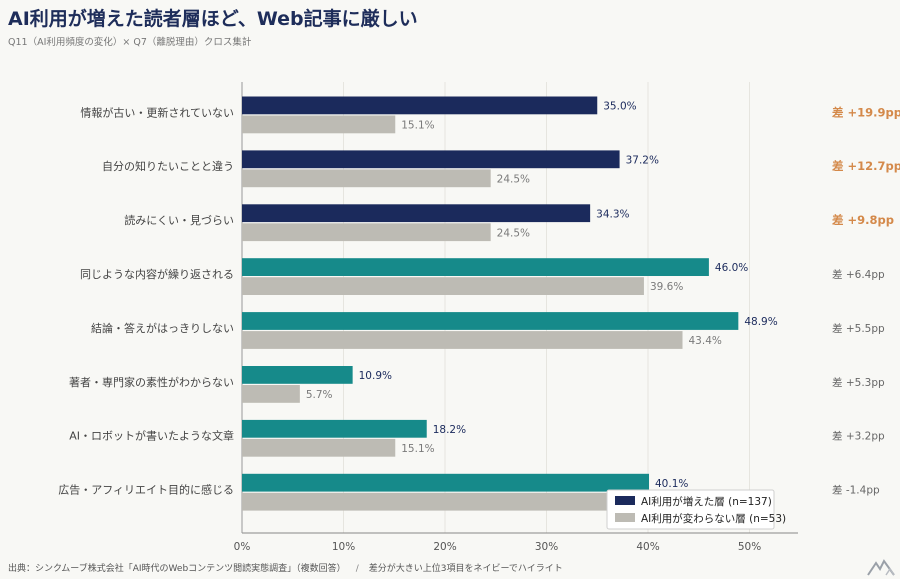  I want to click on bar-value-label: 5.7%, so click(319, 395).